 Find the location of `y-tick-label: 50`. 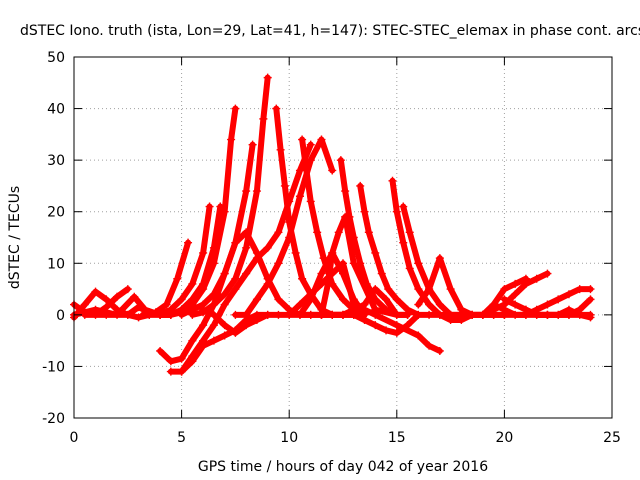

y-tick-label: 50 is located at coordinates (56, 58).